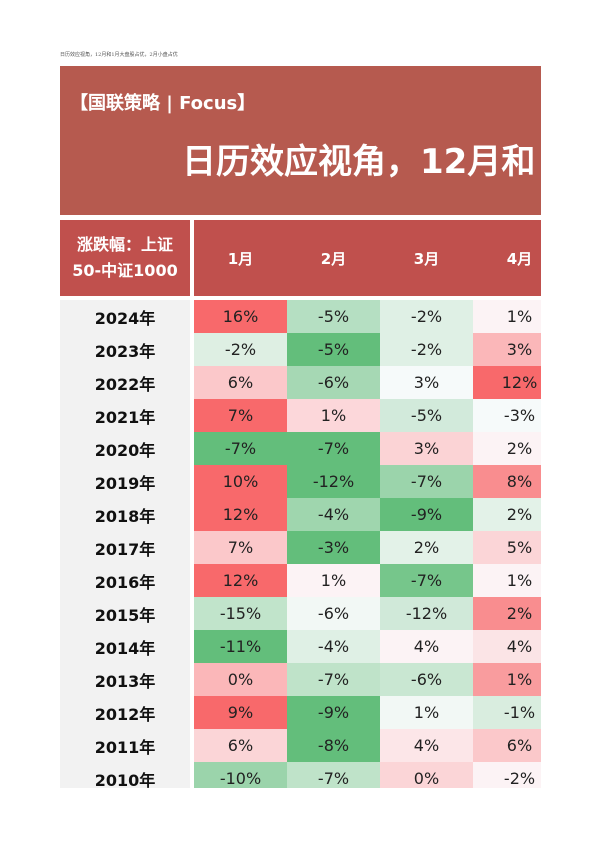  What do you see at coordinates (507, 712) in the screenshot?
I see `return-cell: -1%` at bounding box center [507, 712].